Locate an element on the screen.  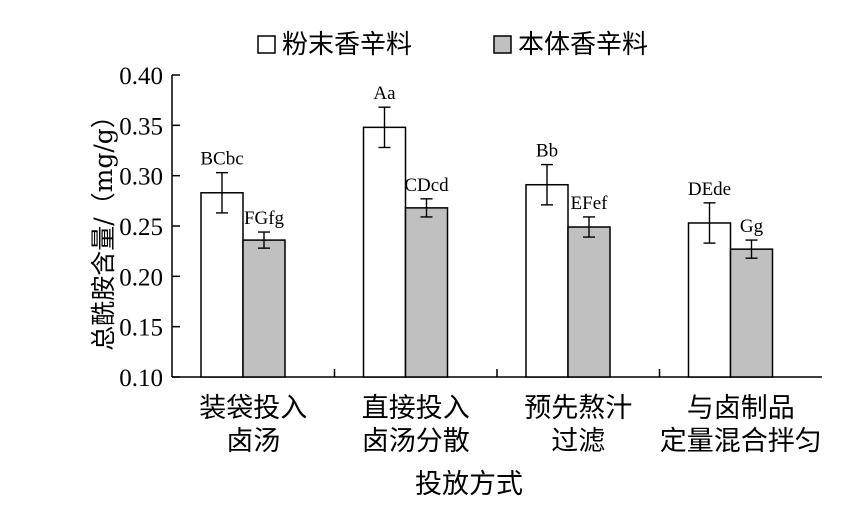
x-tick-label: 卤汤分散 is located at coordinates (416, 441).